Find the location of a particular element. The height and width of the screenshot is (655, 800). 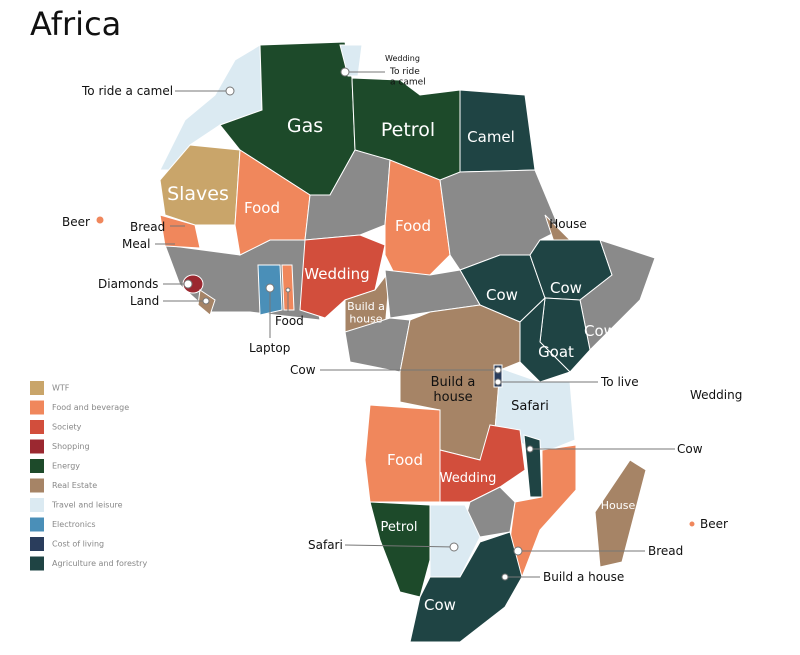

label: Gas is located at coordinates (305, 126).